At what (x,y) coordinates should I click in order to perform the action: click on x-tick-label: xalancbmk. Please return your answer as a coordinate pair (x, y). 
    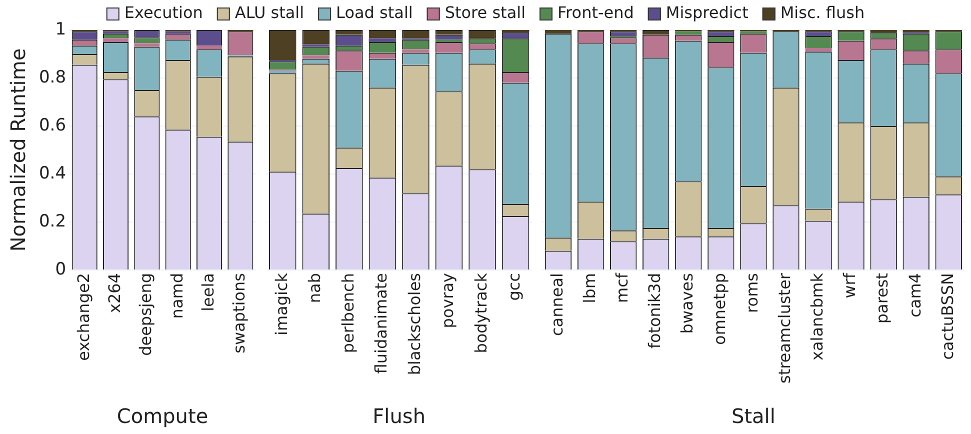
    Looking at the image, I should click on (817, 316).